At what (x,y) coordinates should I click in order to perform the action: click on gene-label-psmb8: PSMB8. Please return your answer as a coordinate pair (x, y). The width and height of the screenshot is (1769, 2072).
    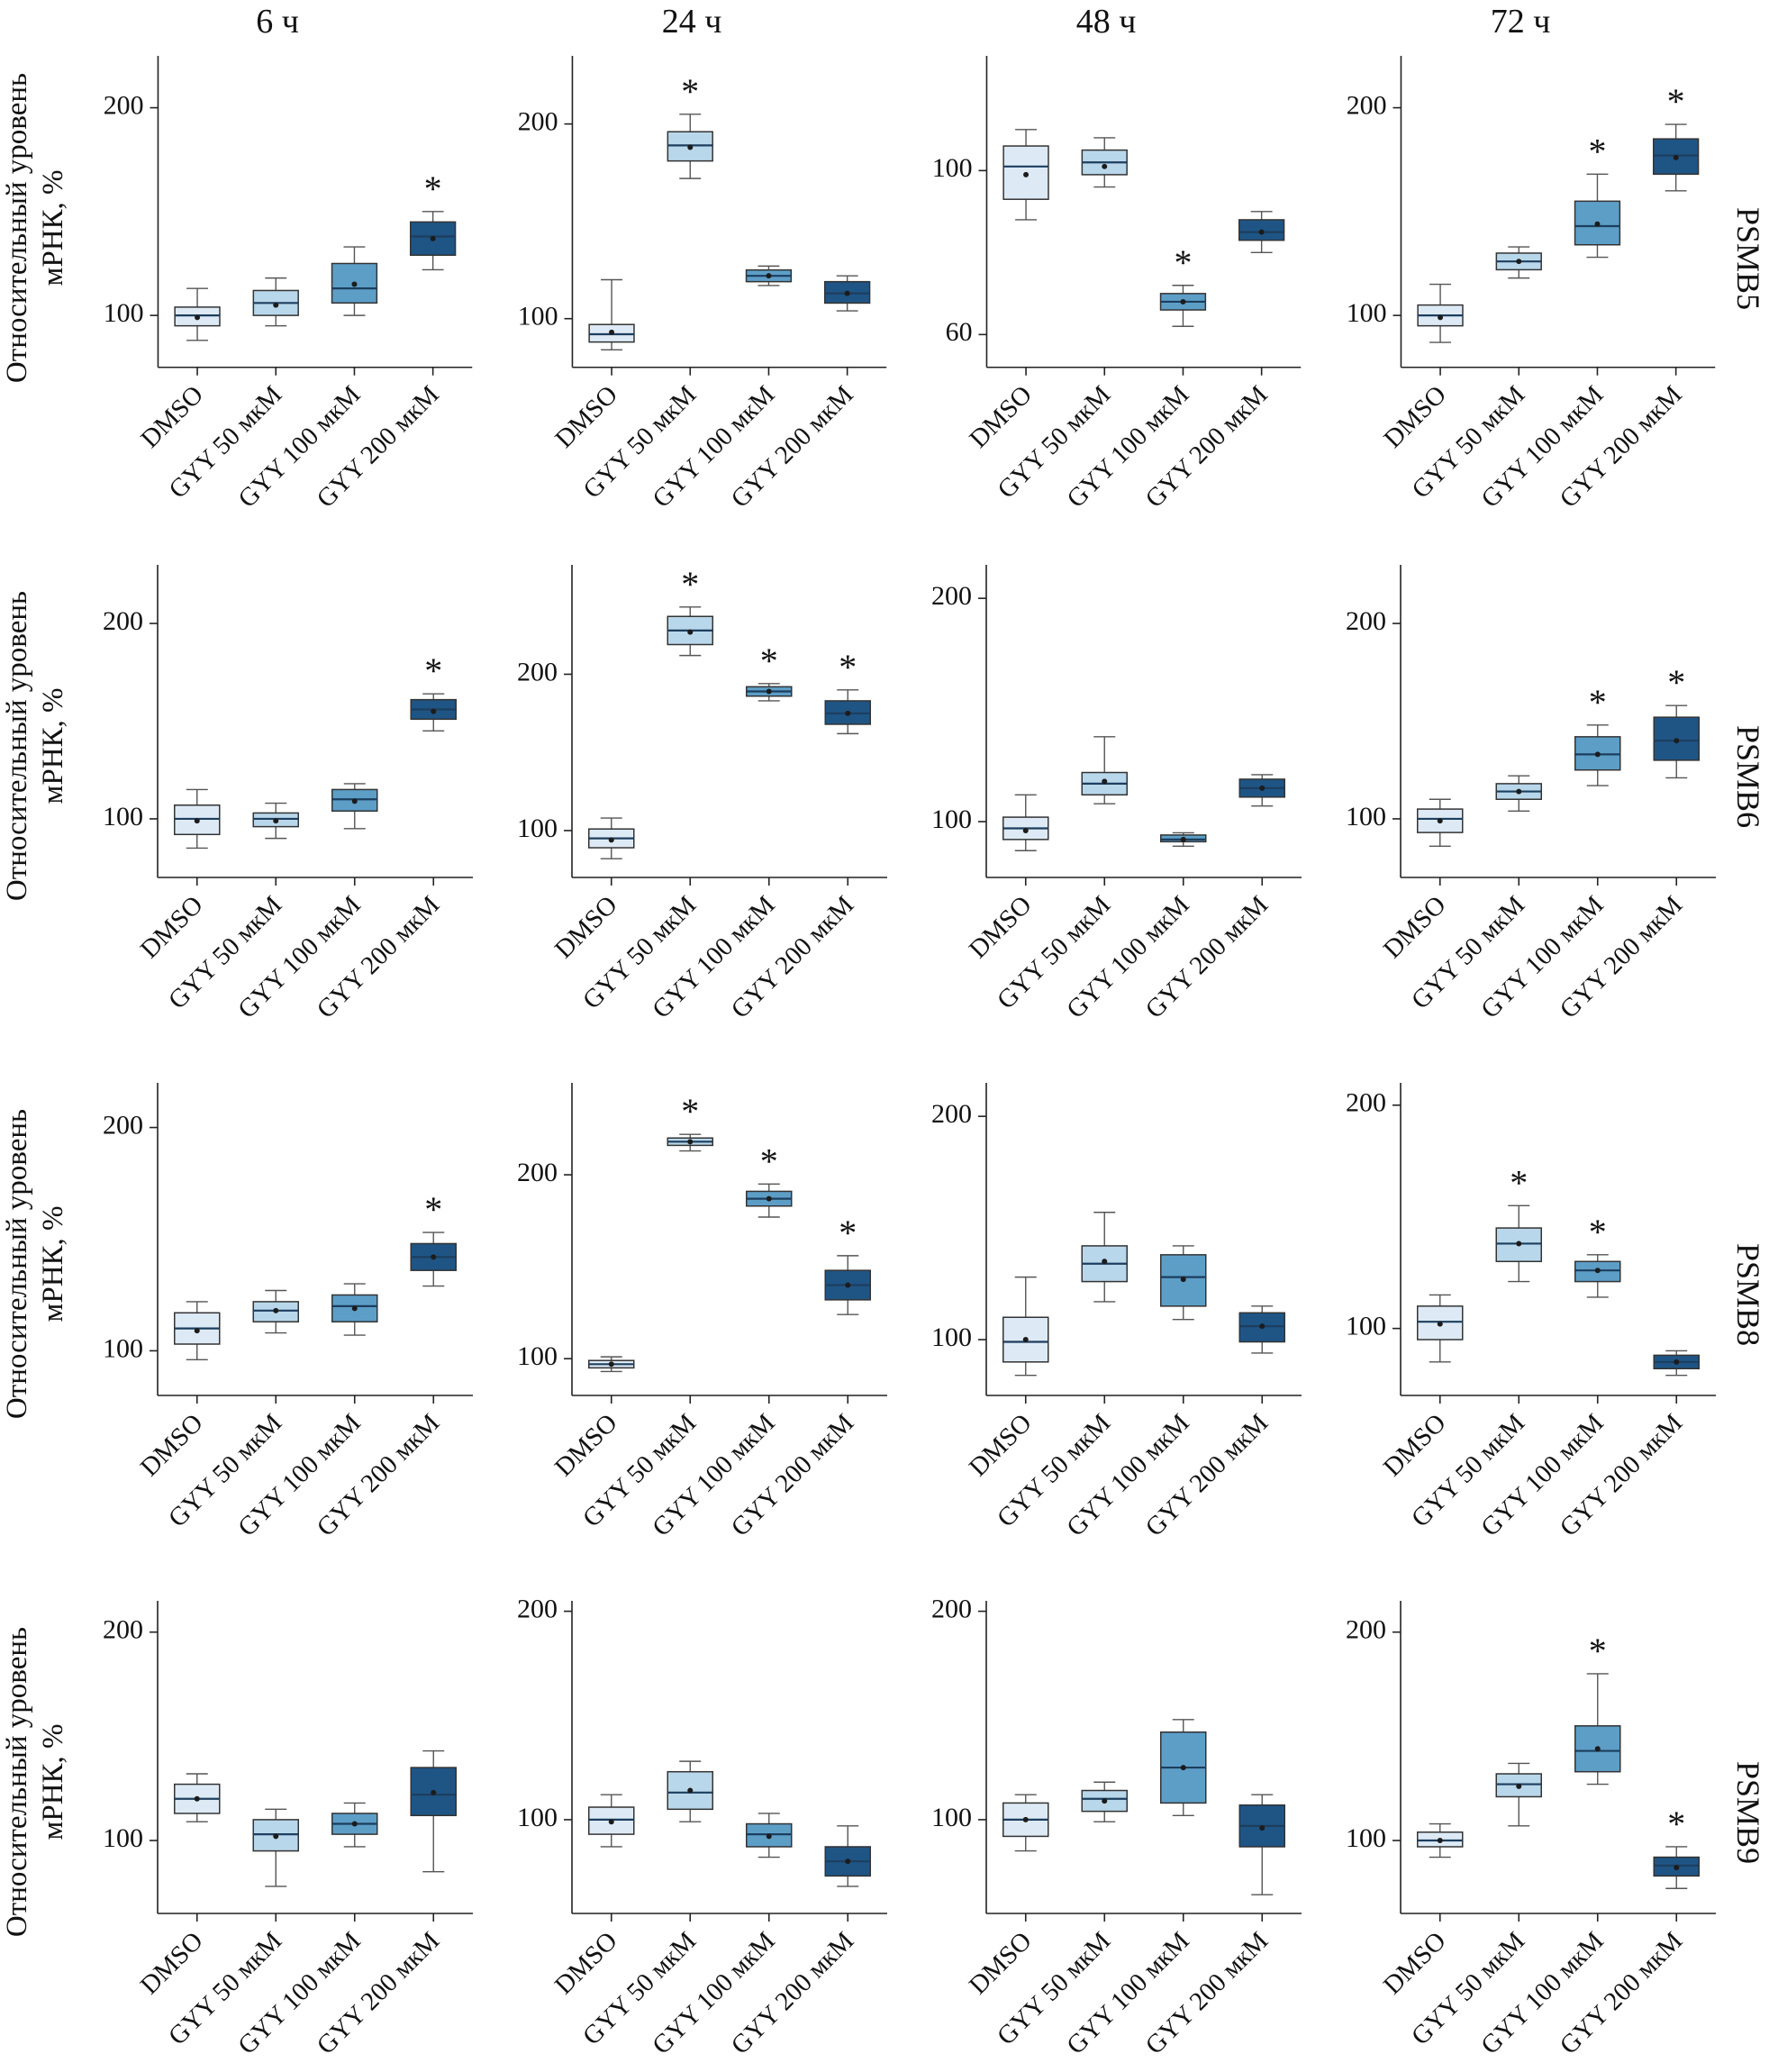
    Looking at the image, I should click on (1748, 1295).